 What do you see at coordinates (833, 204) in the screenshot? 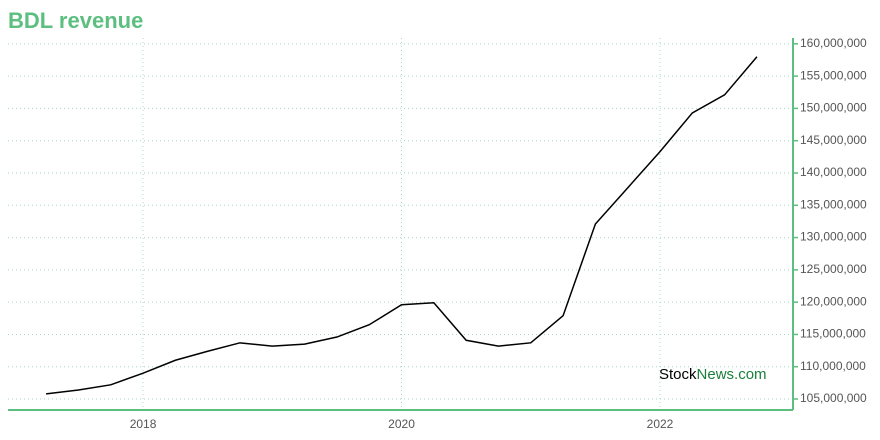
I see `y-tick-label: 135,000,000` at bounding box center [833, 204].